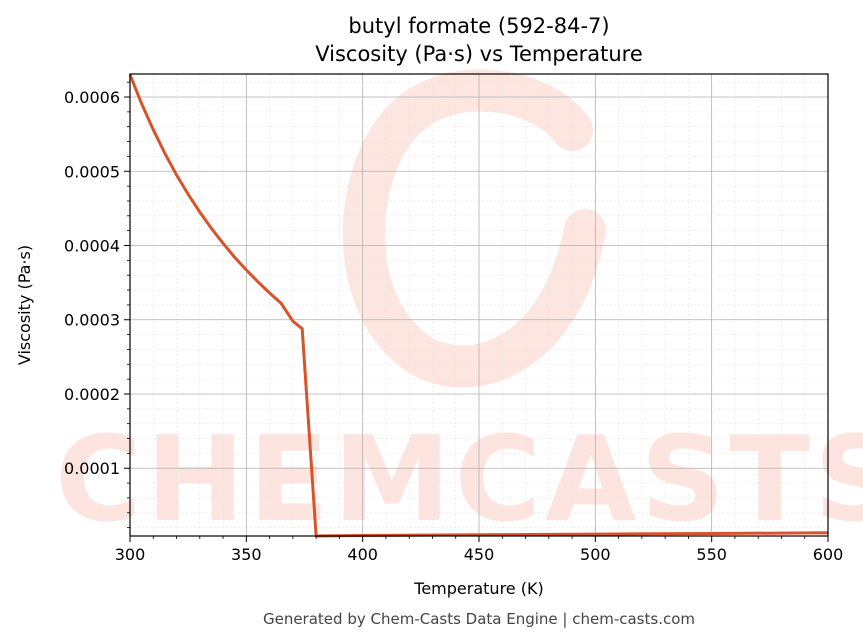 The width and height of the screenshot is (863, 644). Describe the element at coordinates (362, 554) in the screenshot. I see `x-tick-label: 400` at that location.